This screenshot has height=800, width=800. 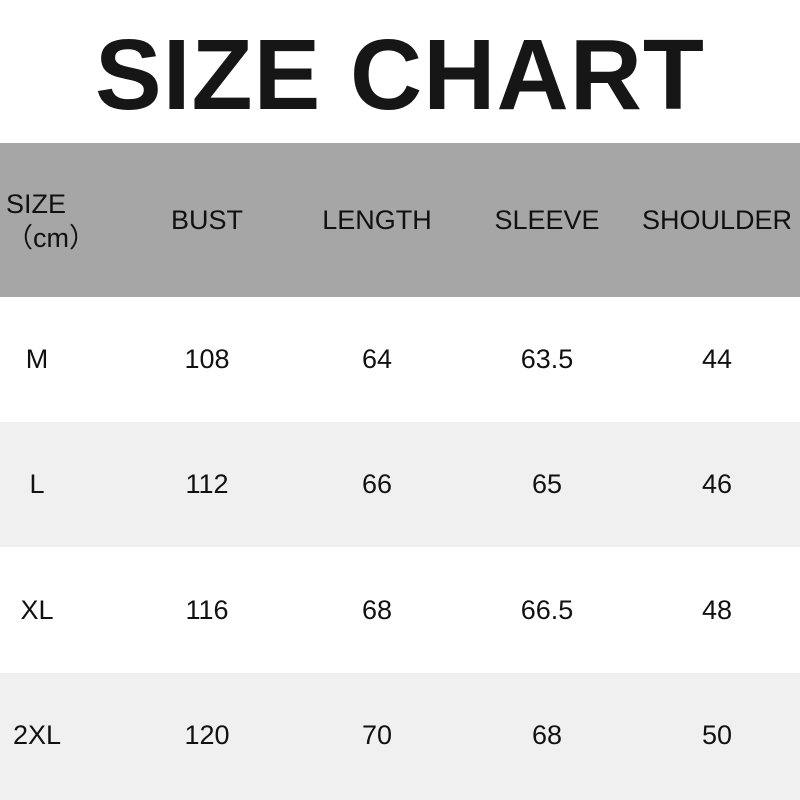 I want to click on value-cell: 48, so click(x=717, y=610).